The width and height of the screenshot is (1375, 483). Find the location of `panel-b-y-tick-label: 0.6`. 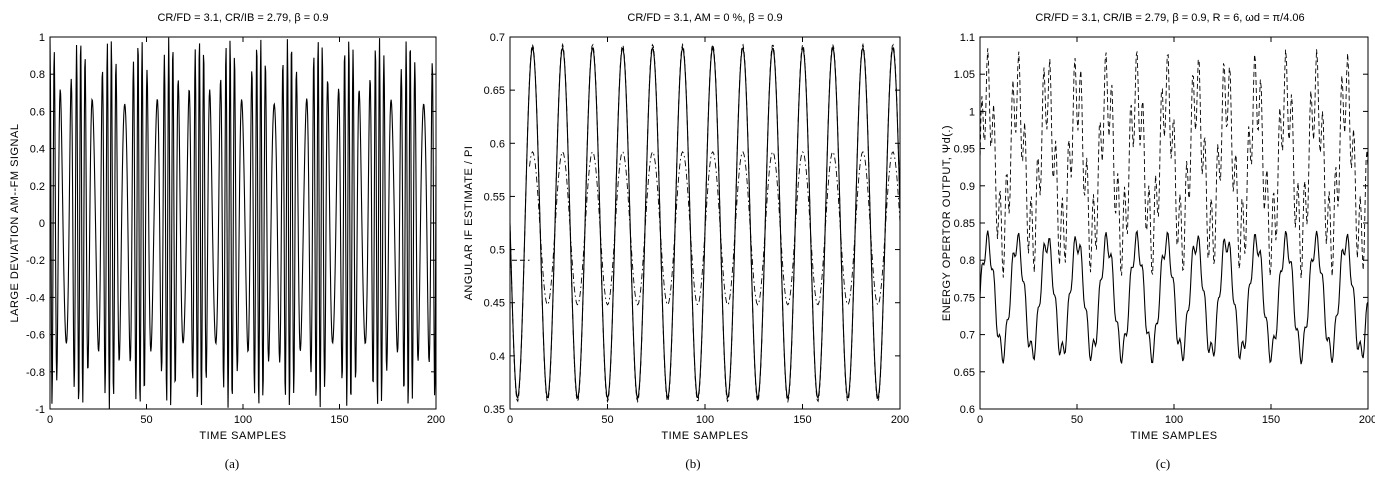

panel-b-y-tick-label: 0.6 is located at coordinates (497, 144).